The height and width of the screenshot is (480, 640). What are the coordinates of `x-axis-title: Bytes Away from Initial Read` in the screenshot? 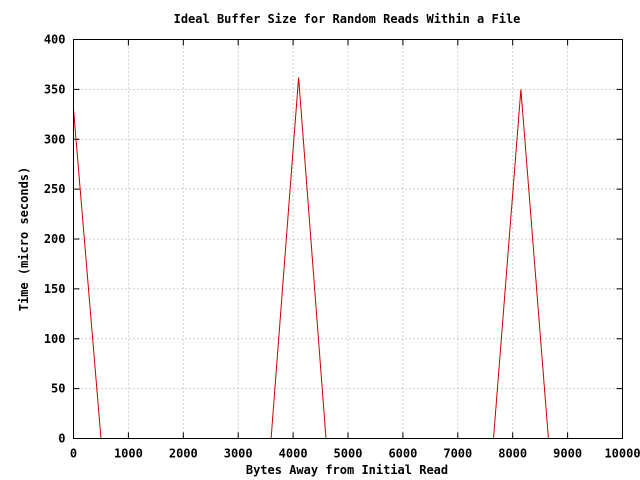 It's located at (347, 470).